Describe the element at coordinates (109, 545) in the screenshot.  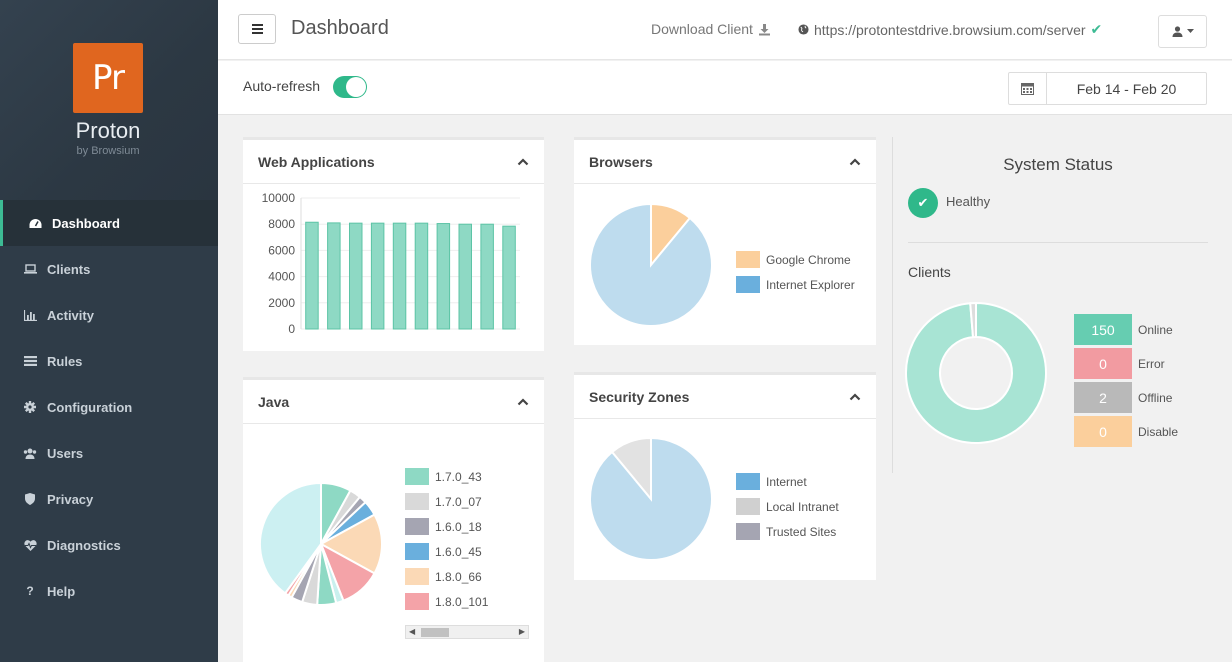
I see `sidebar-item-diagnostics: Diagnostics` at that location.